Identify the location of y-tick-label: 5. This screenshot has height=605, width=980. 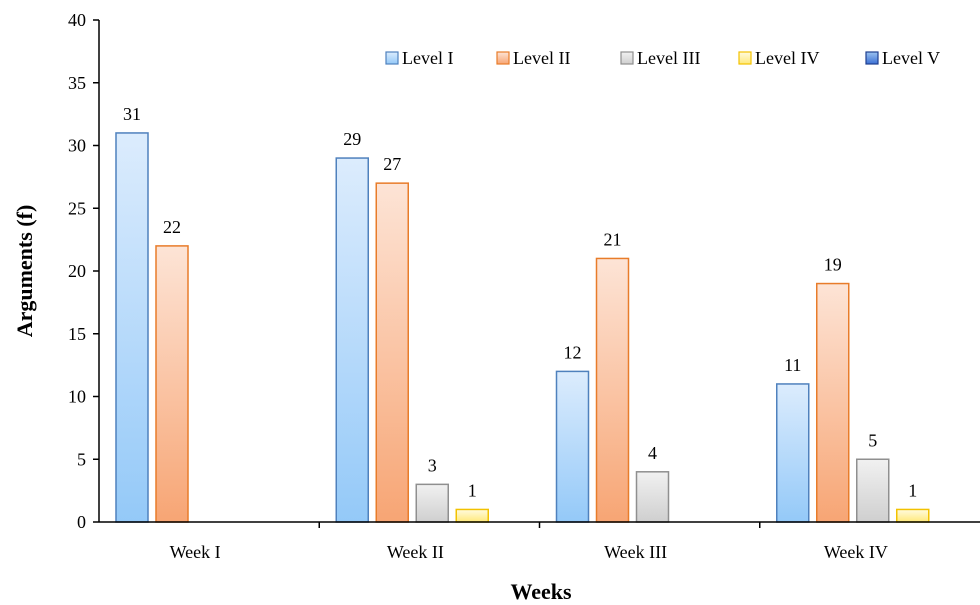
(81, 459).